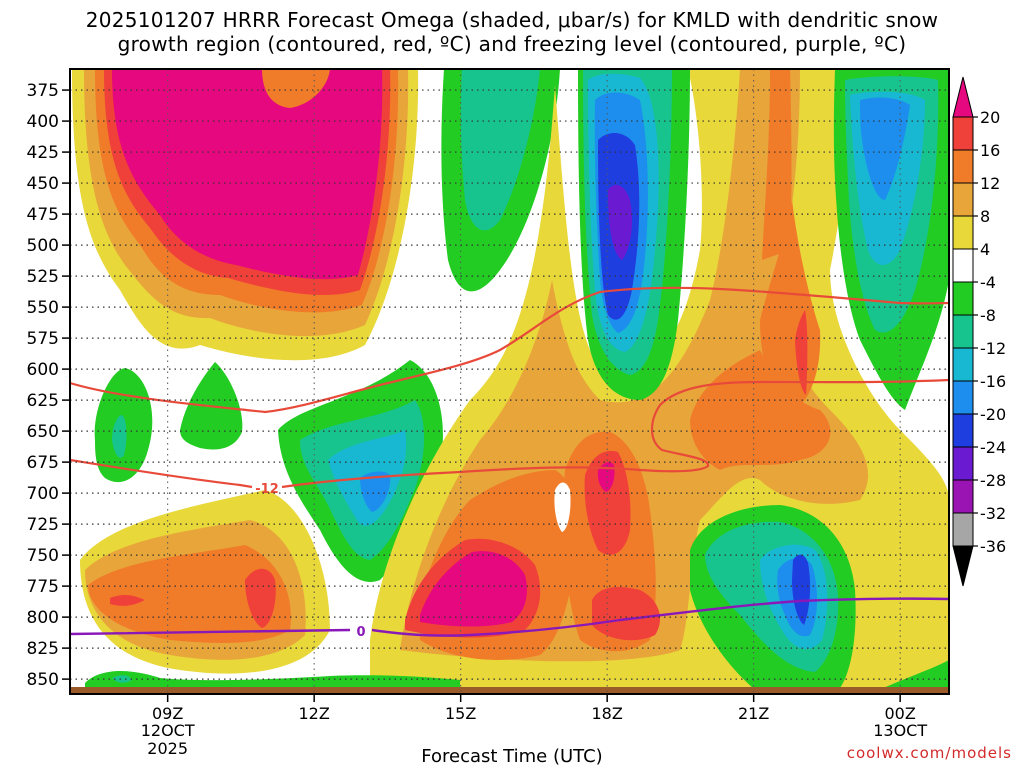 Image resolution: width=1024 pixels, height=768 pixels. I want to click on dendritic-lower-contour, so click(509, 433).